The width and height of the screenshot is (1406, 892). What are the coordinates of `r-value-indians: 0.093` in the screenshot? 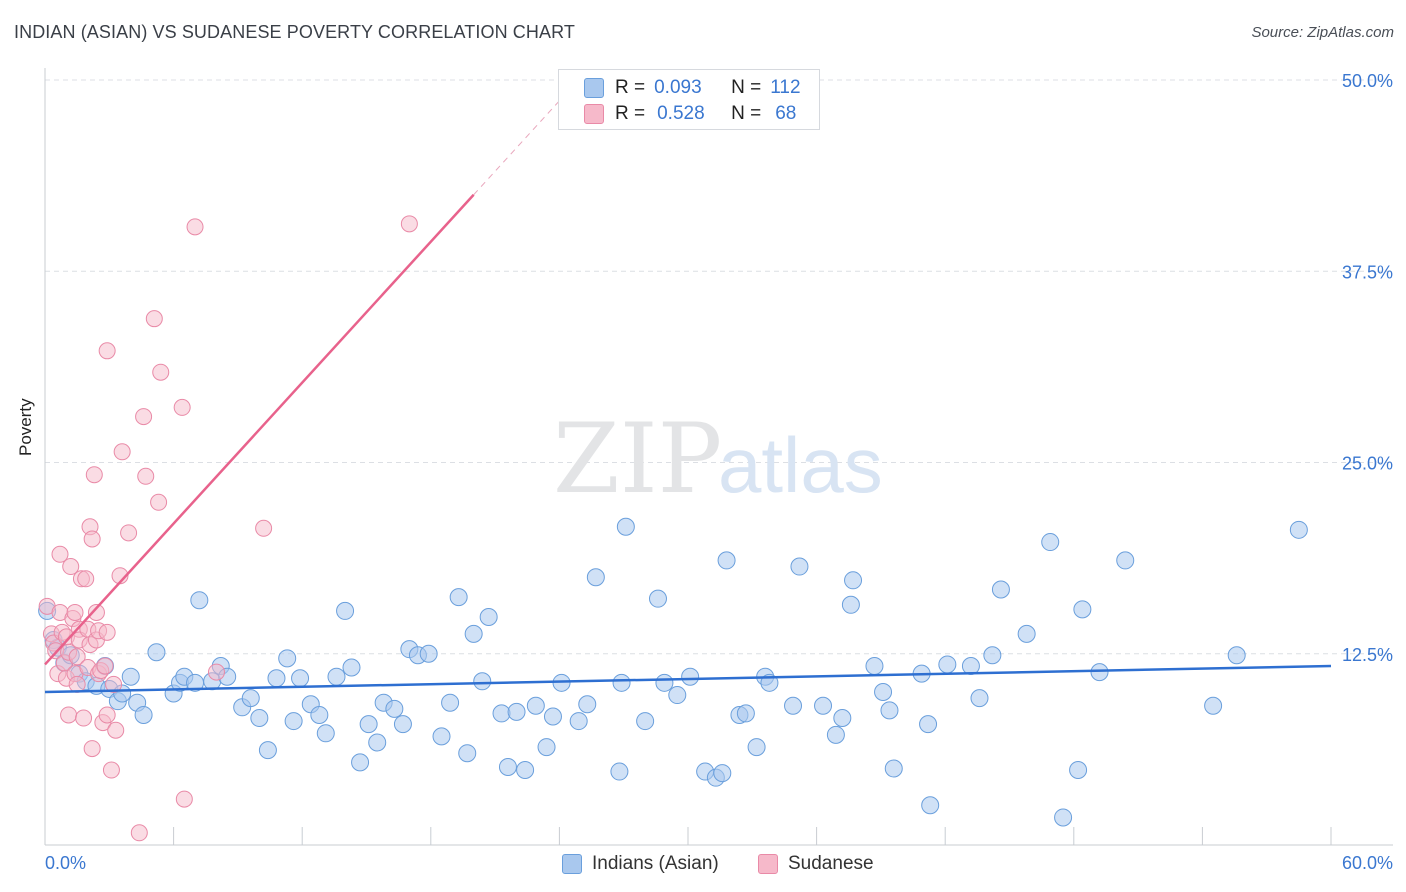 It's located at (678, 87).